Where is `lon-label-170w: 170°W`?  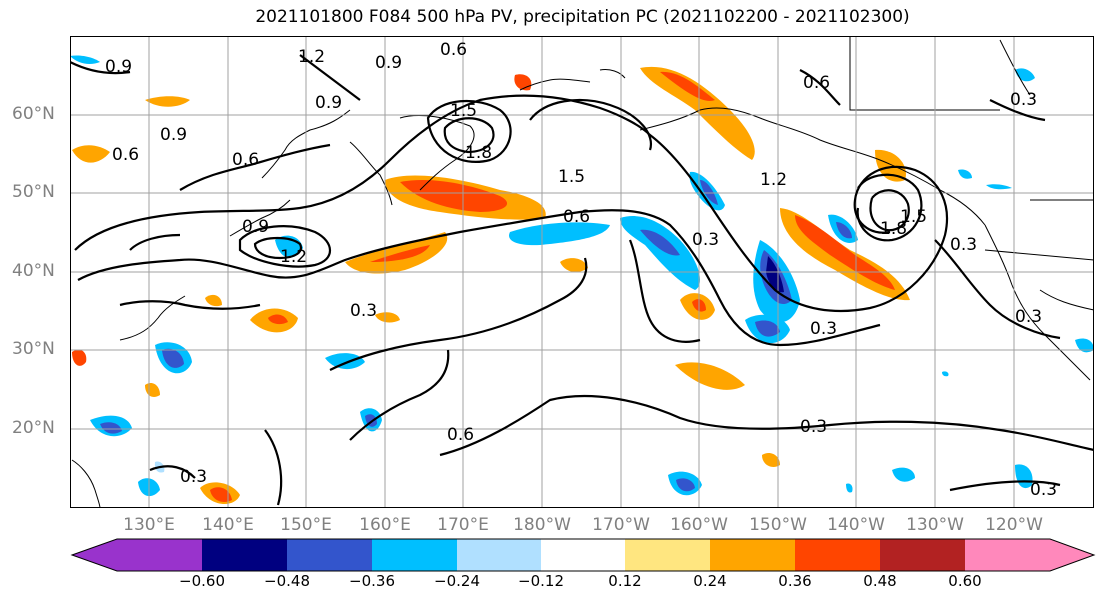
lon-label-170w: 170°W is located at coordinates (621, 525).